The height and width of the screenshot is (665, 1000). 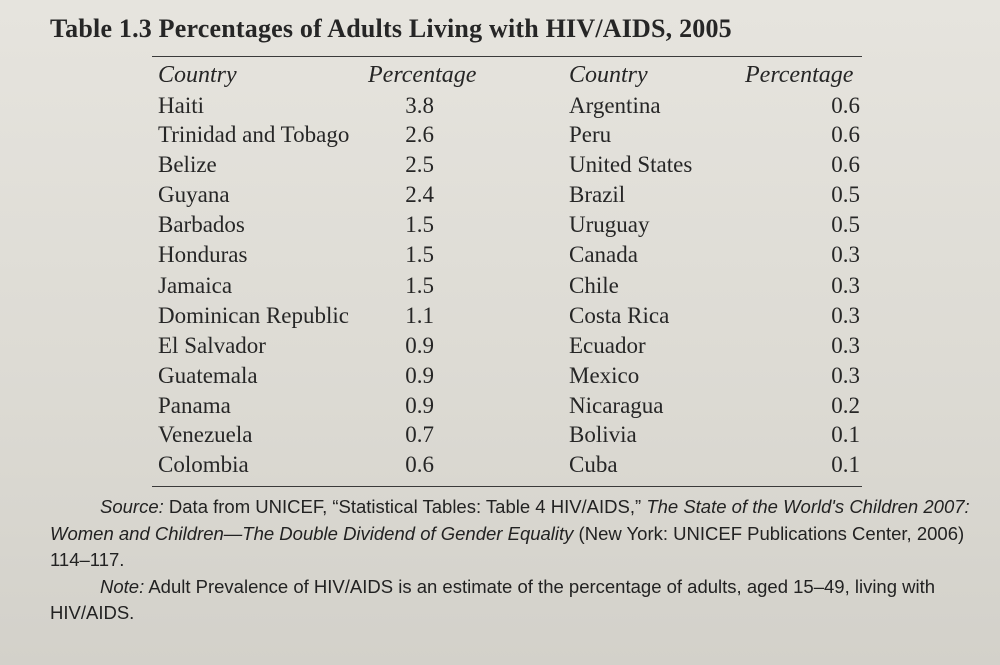 What do you see at coordinates (194, 405) in the screenshot?
I see `country-cell-left: Panama` at bounding box center [194, 405].